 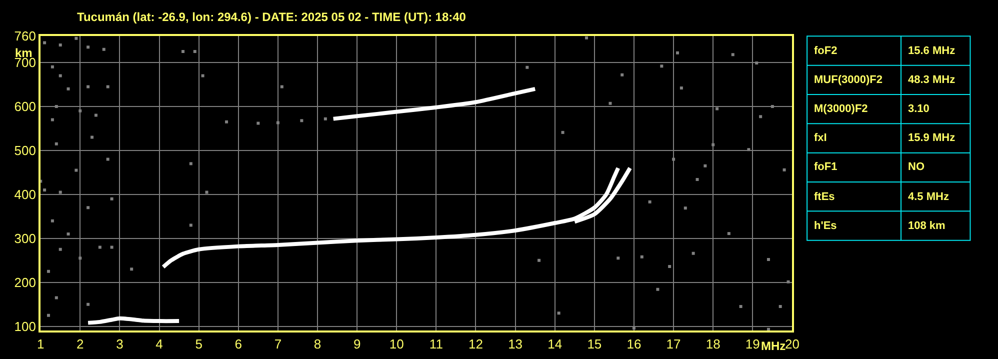 I want to click on y-tick-label: 760, so click(x=25, y=36).